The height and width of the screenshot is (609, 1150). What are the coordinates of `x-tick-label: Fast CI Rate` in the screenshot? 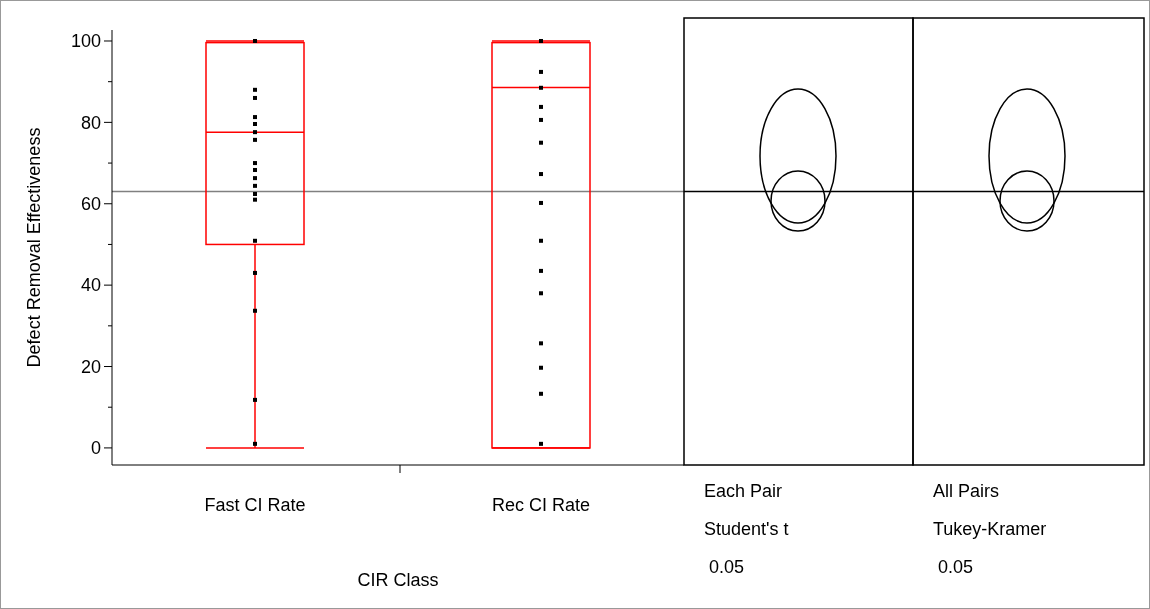 It's located at (255, 505).